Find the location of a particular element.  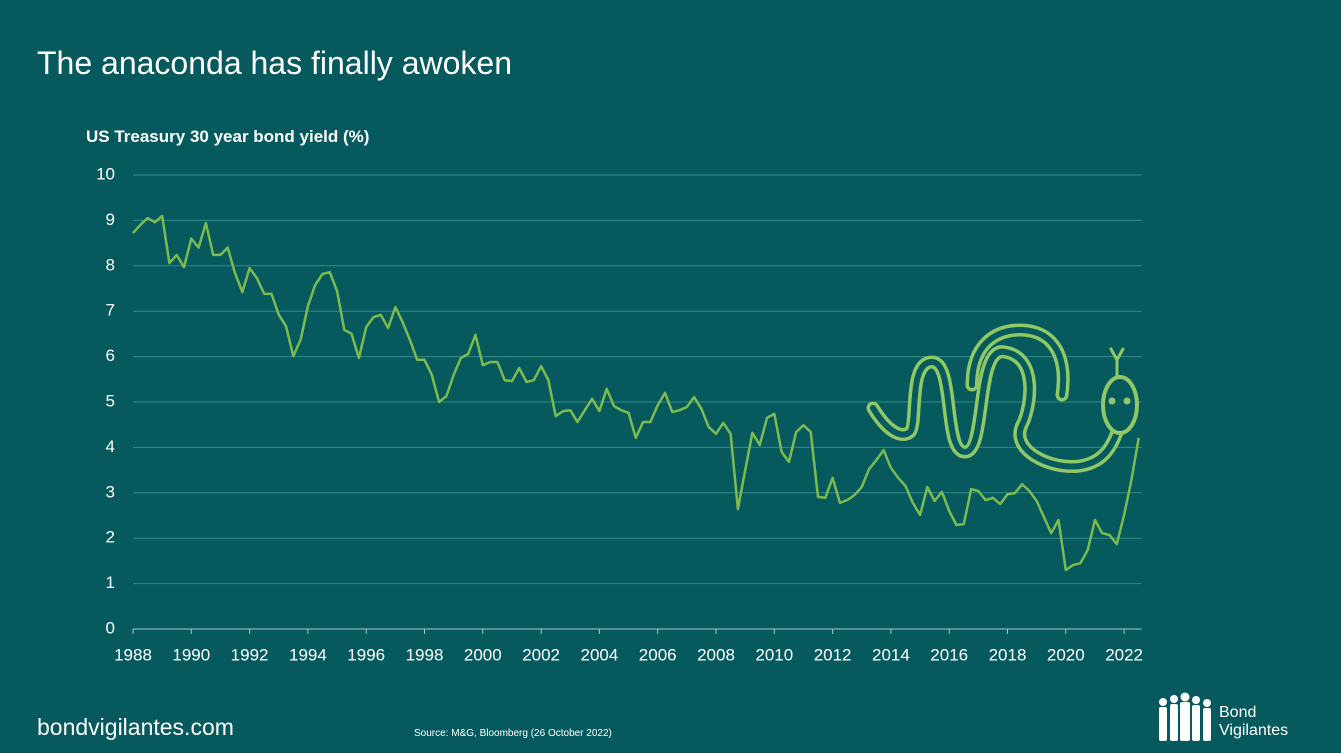

y-tick-label: 8 is located at coordinates (110, 264).